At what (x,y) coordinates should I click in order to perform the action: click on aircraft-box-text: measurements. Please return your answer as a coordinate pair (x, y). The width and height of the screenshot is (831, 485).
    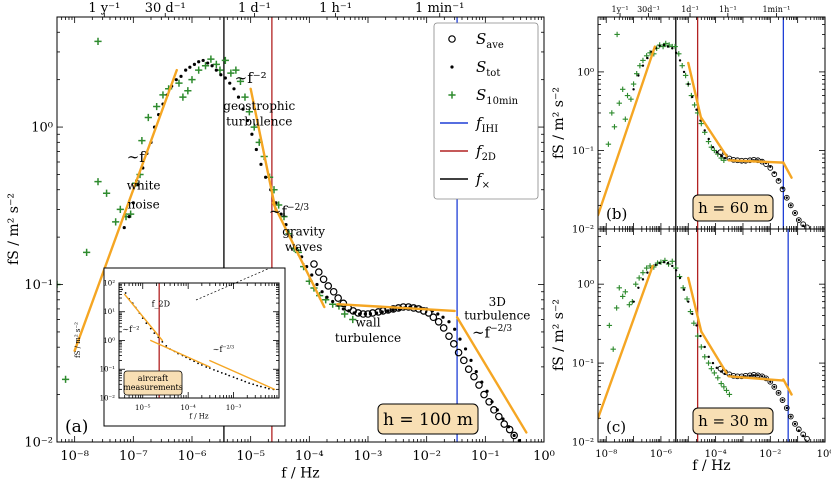
    Looking at the image, I should click on (153, 387).